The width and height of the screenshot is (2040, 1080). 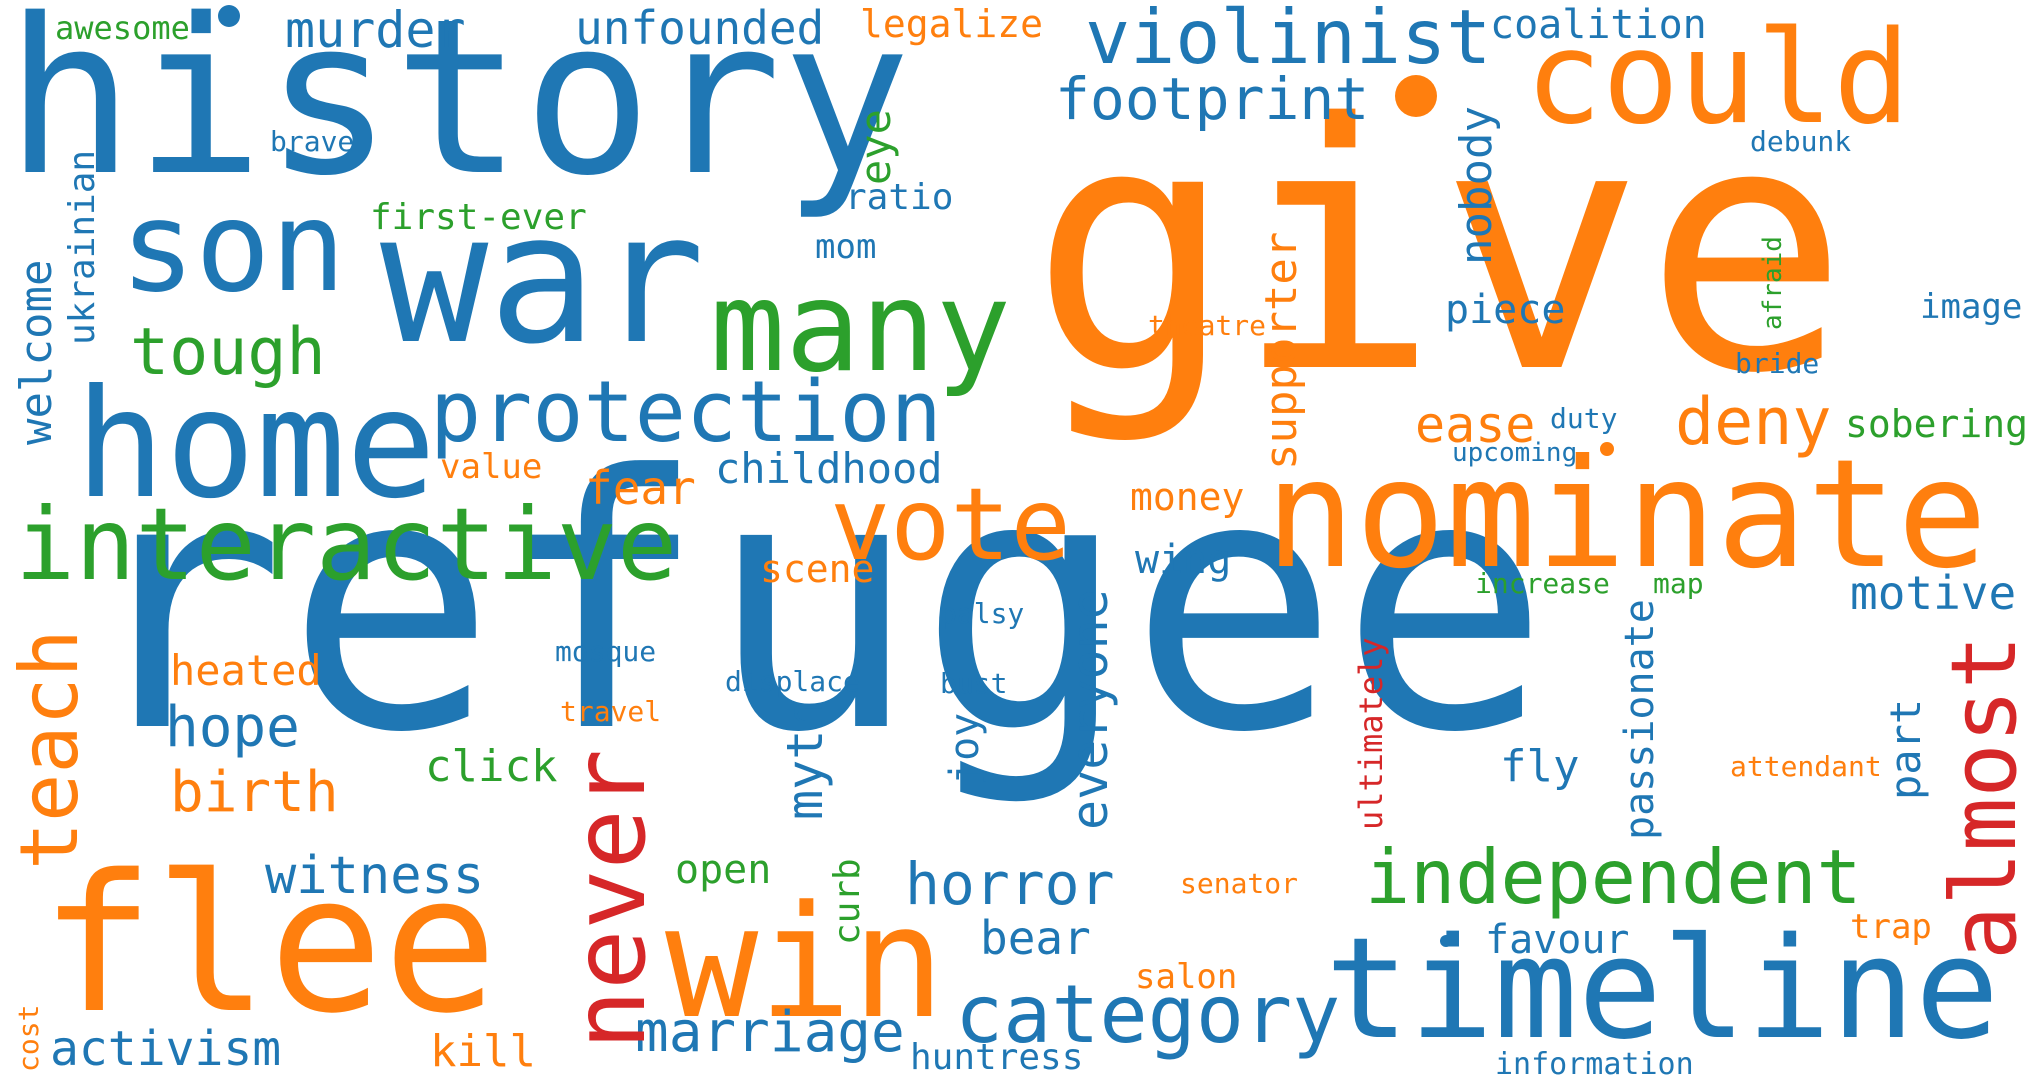 What do you see at coordinates (491, 467) in the screenshot?
I see `word-value: value` at bounding box center [491, 467].